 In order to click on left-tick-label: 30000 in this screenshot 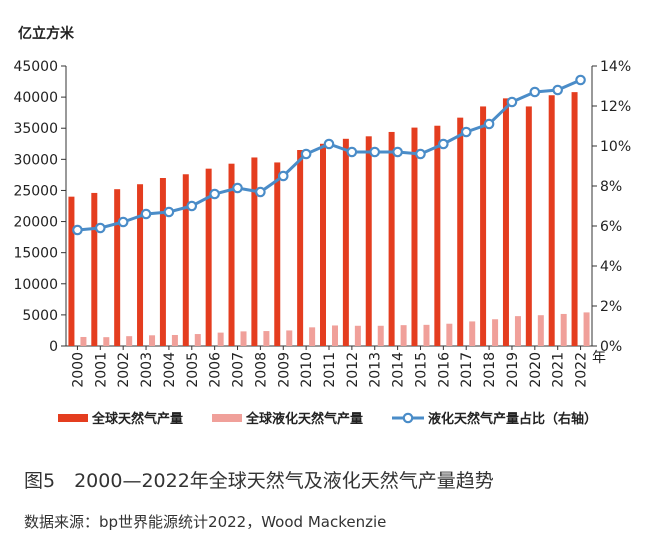, I will do `click(35, 160)`.